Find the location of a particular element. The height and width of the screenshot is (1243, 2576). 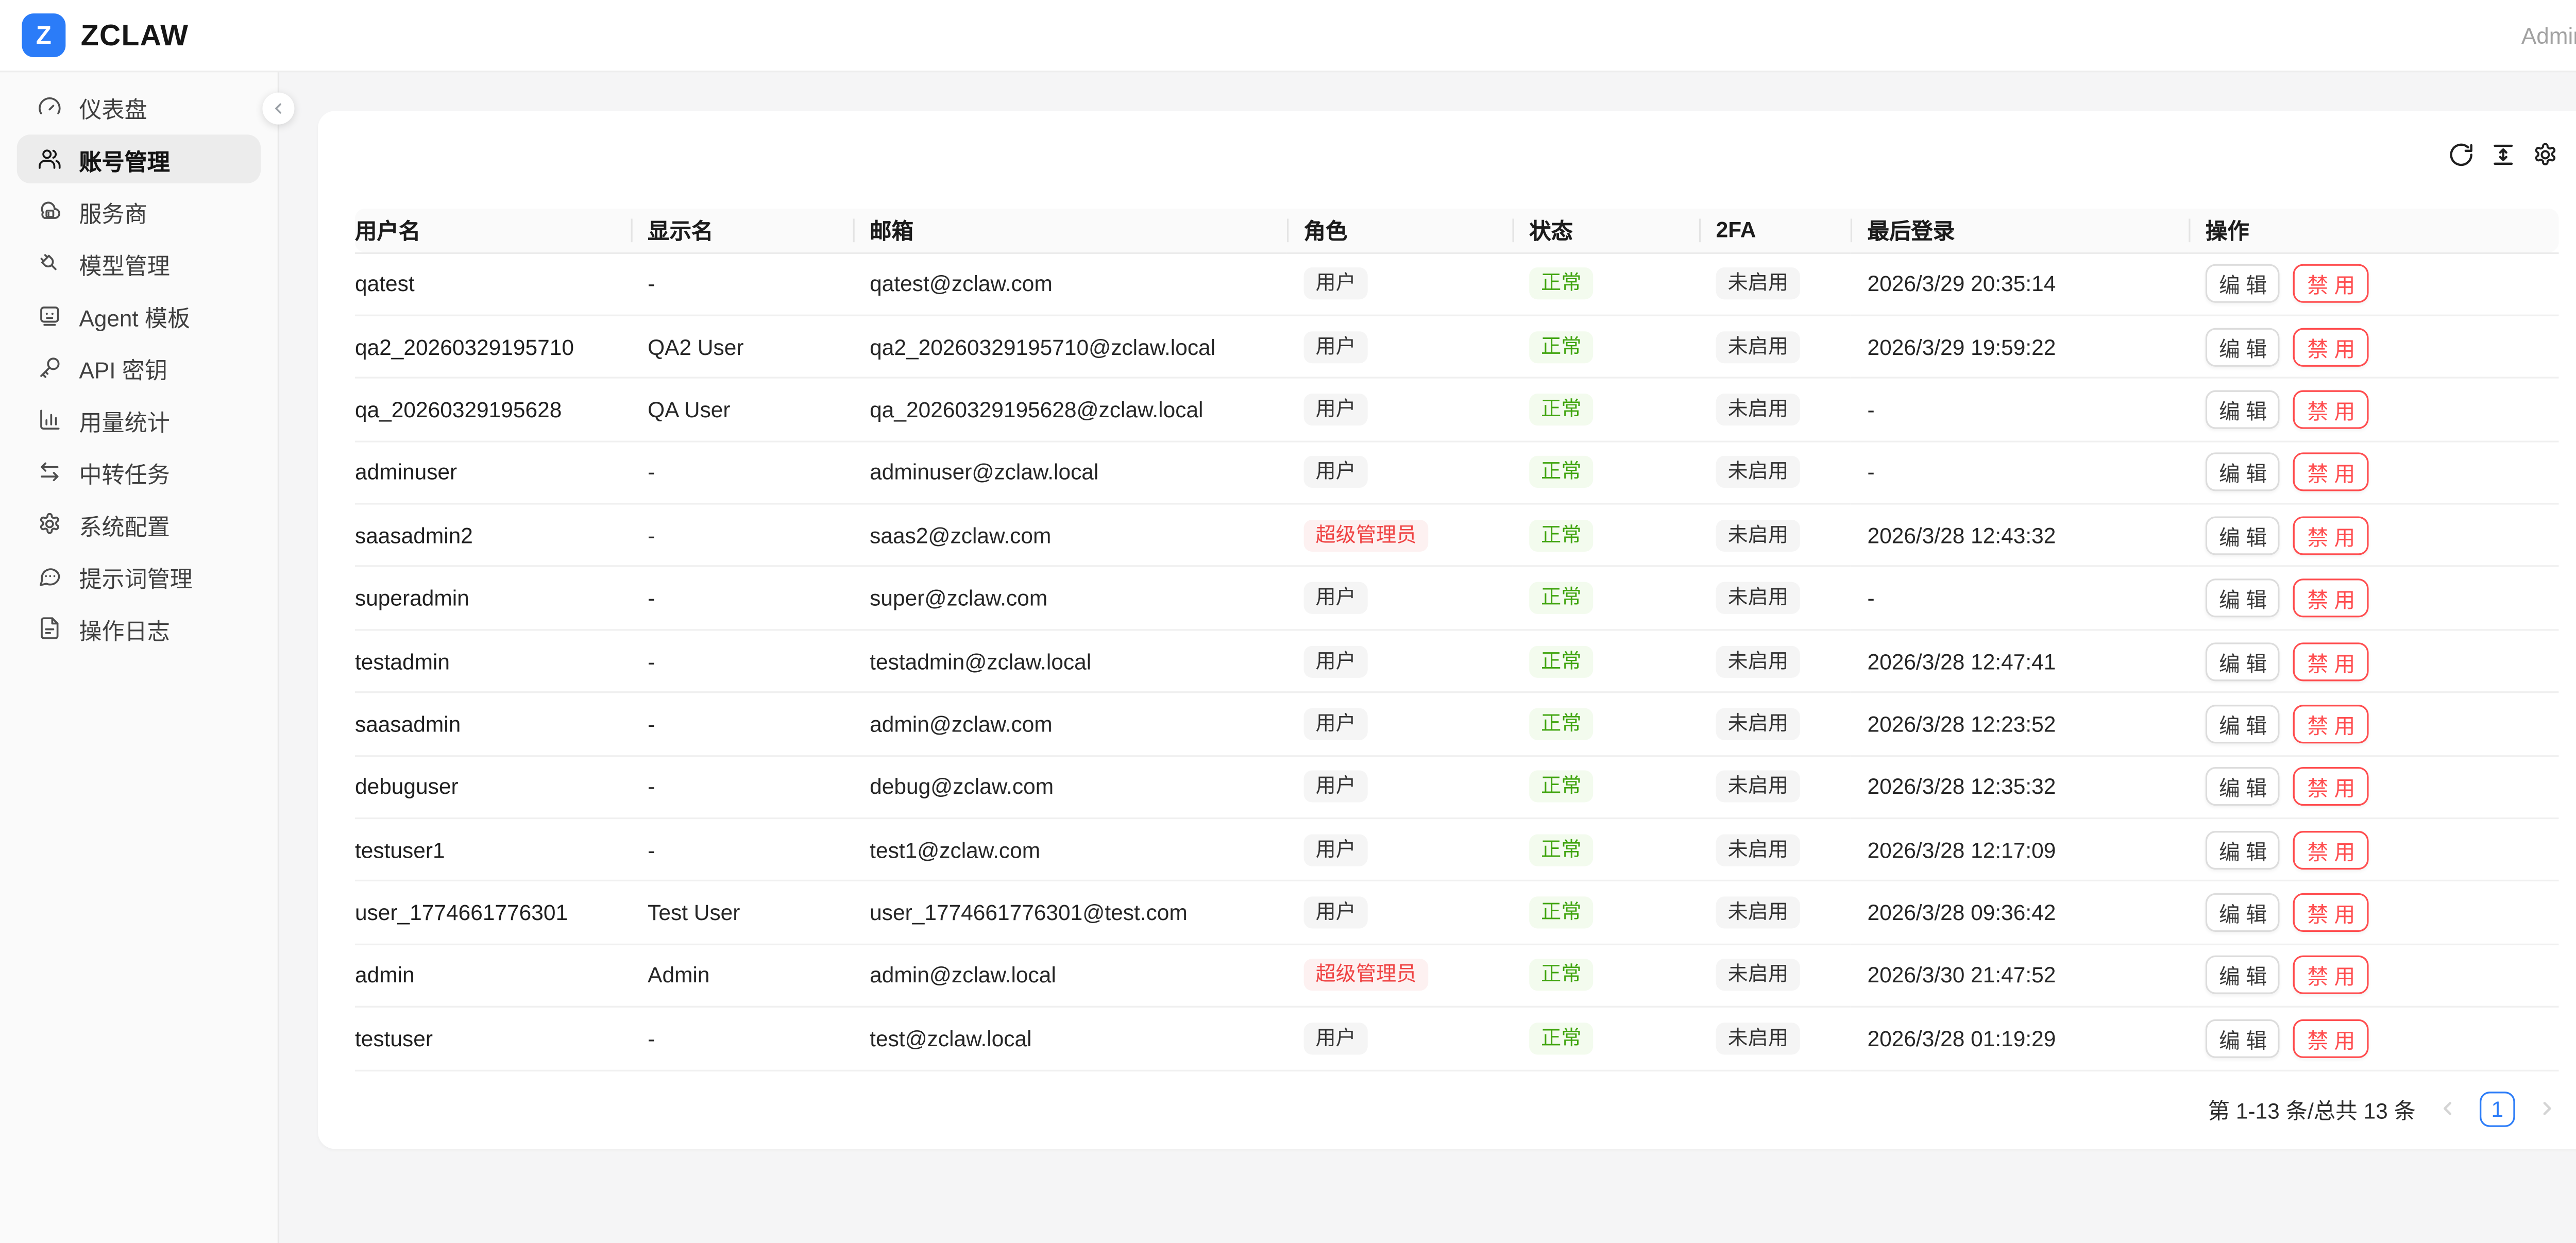

sidebar-item-users: 账号管理 is located at coordinates (138, 158).